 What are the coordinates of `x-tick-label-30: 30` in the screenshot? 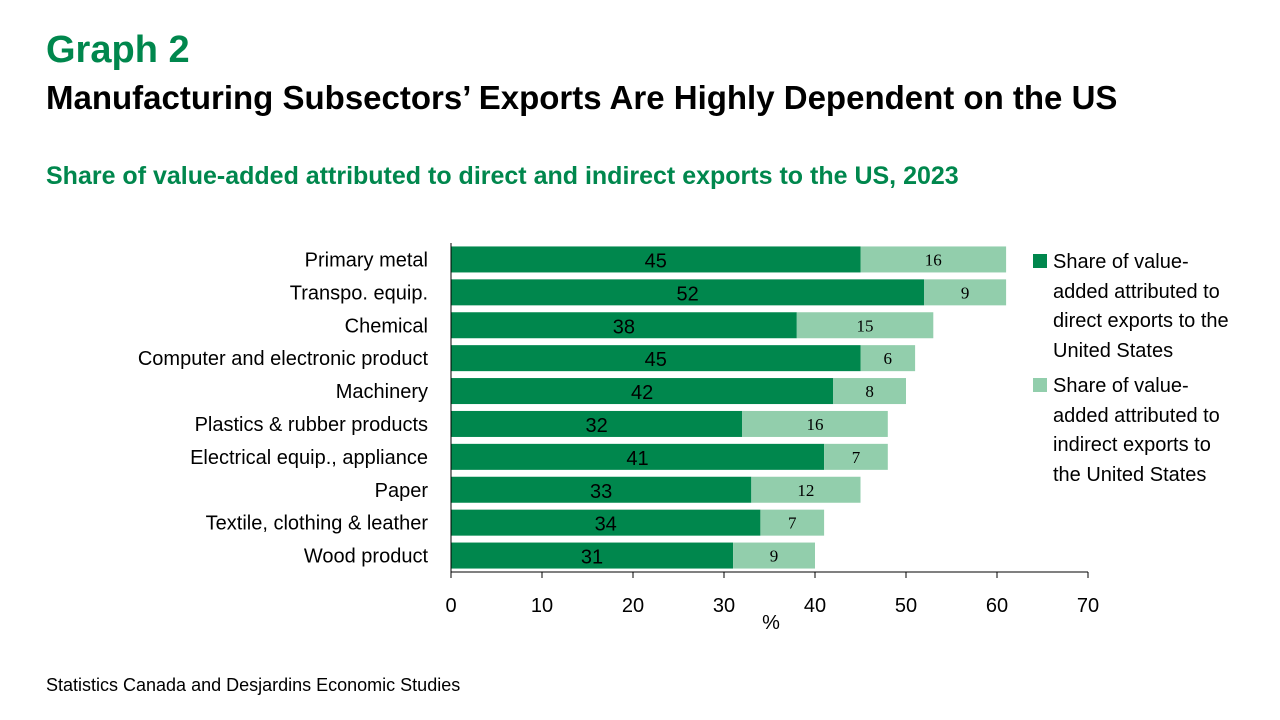 It's located at (724, 606).